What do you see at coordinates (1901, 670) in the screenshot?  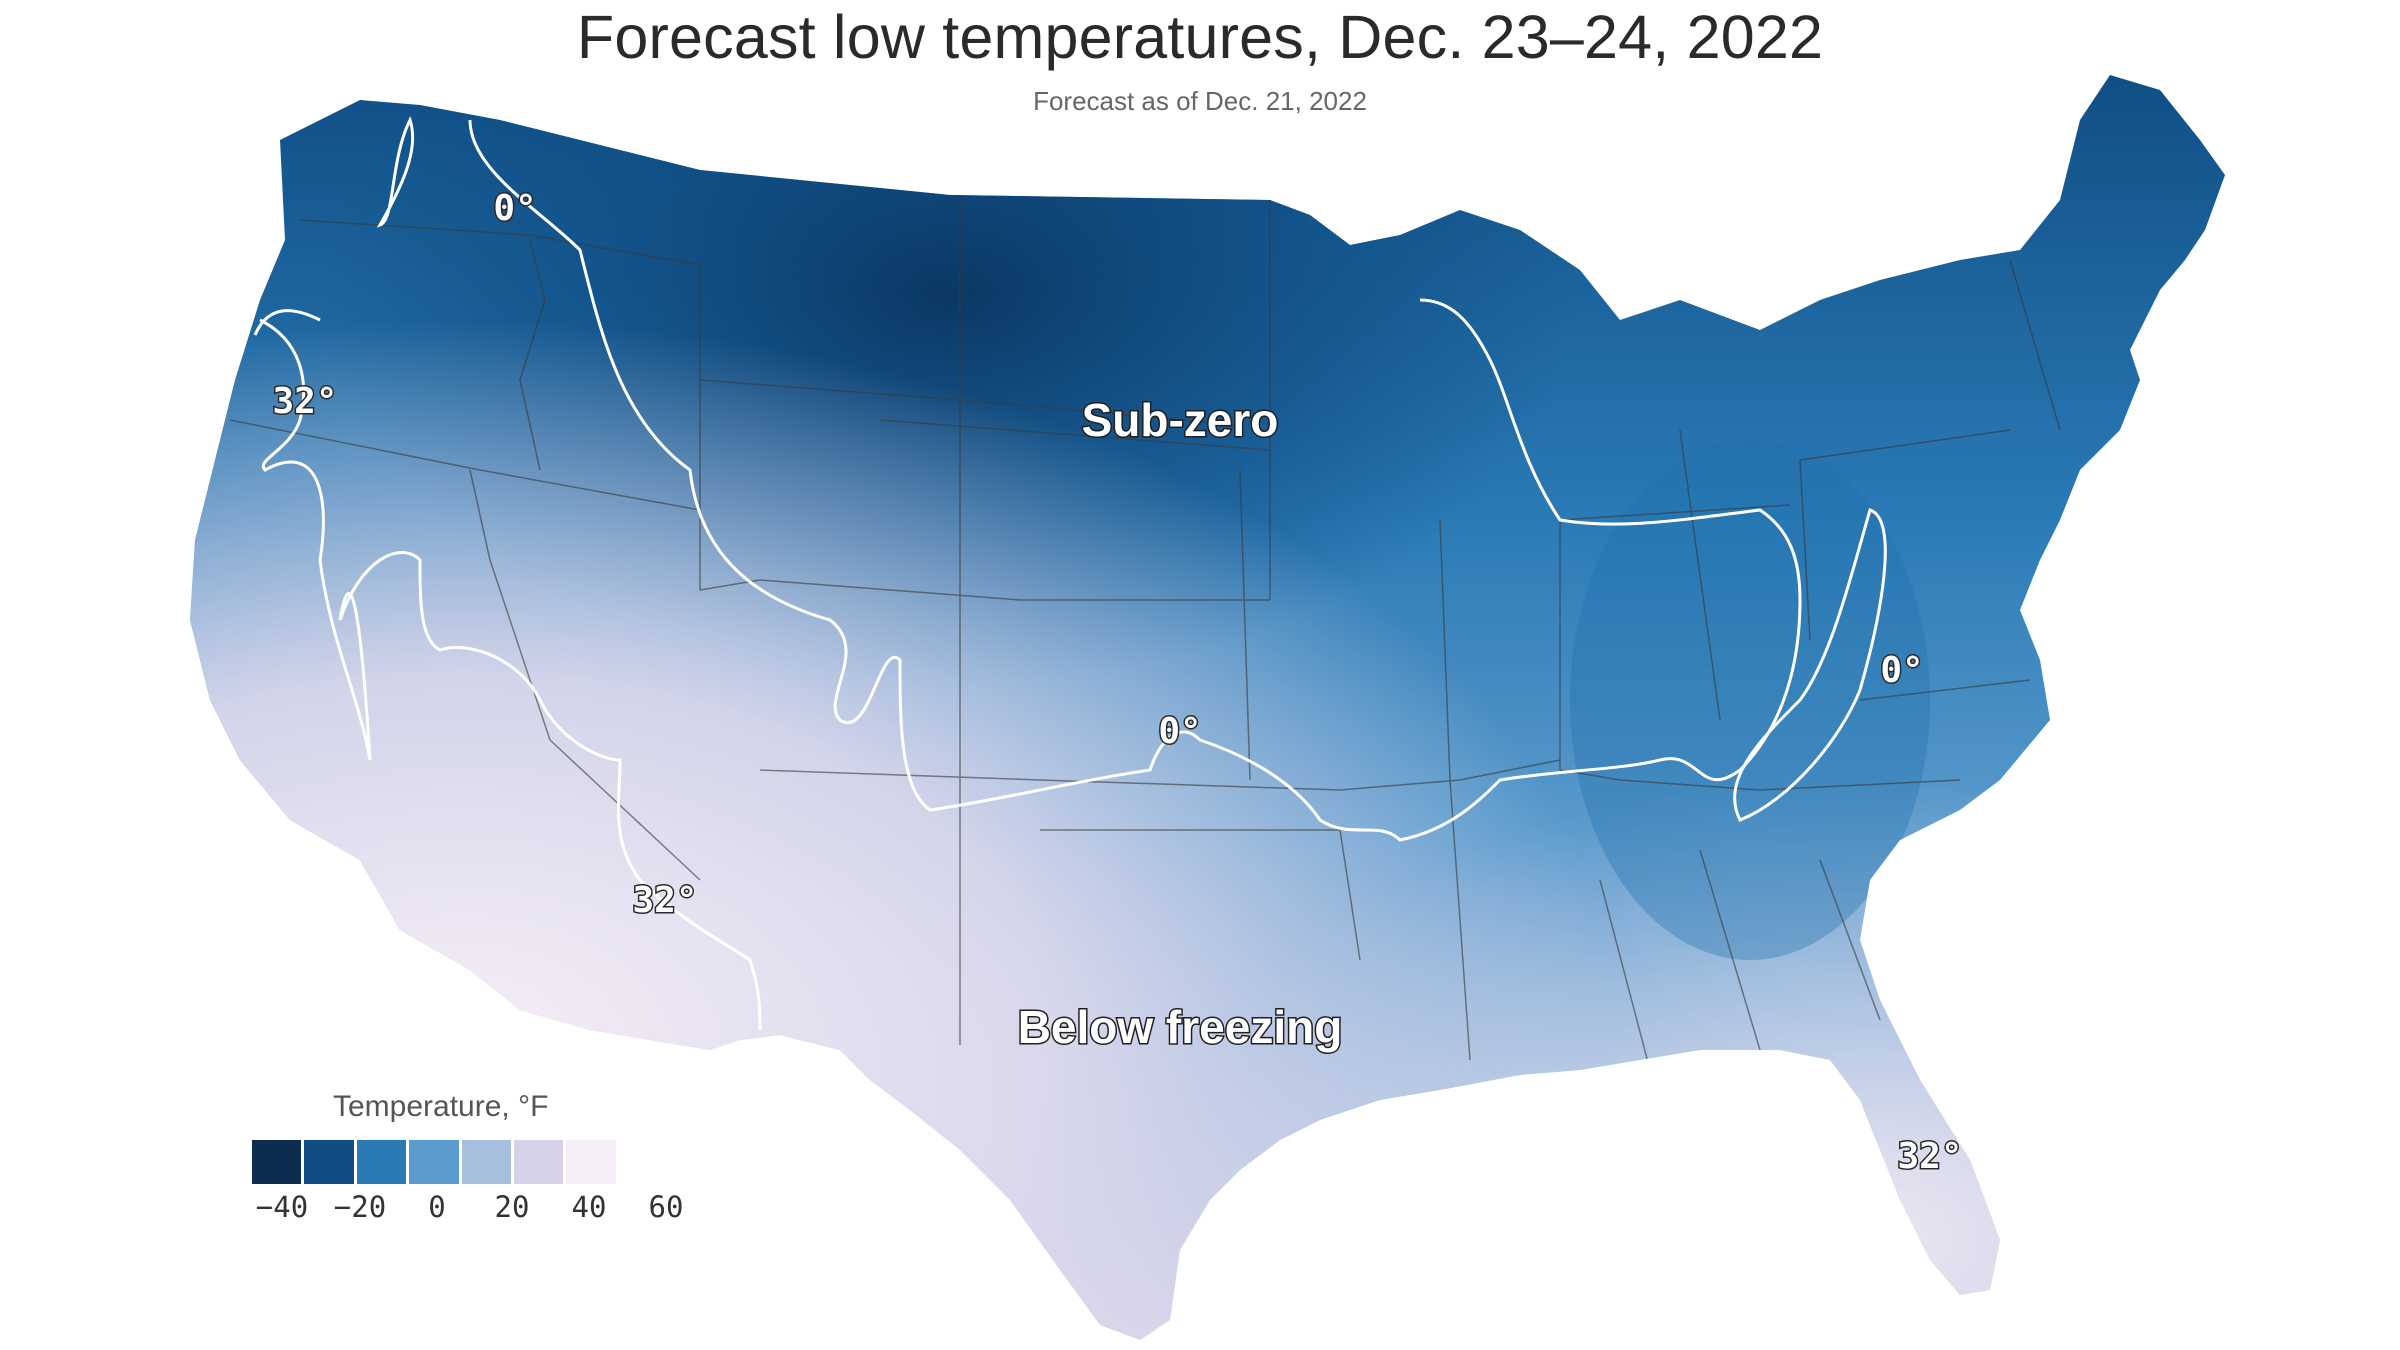 I see `isotherm-label-wv: 0°` at bounding box center [1901, 670].